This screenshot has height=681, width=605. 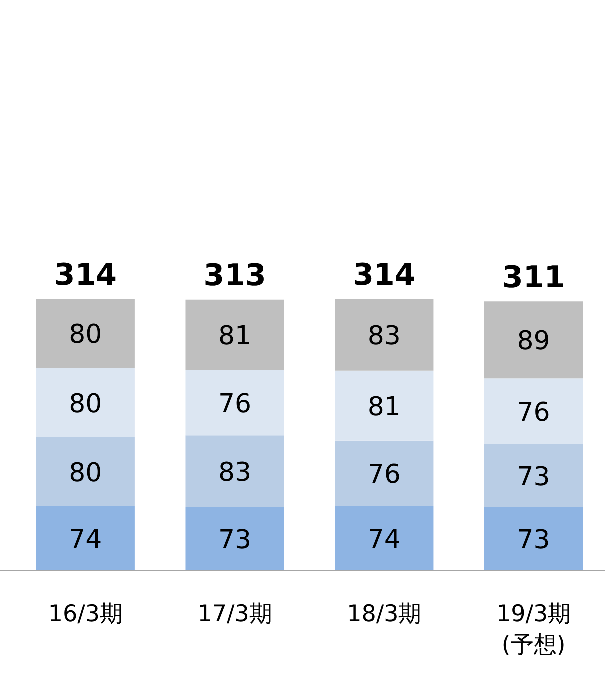 What do you see at coordinates (534, 278) in the screenshot?
I see `total-label: 311` at bounding box center [534, 278].